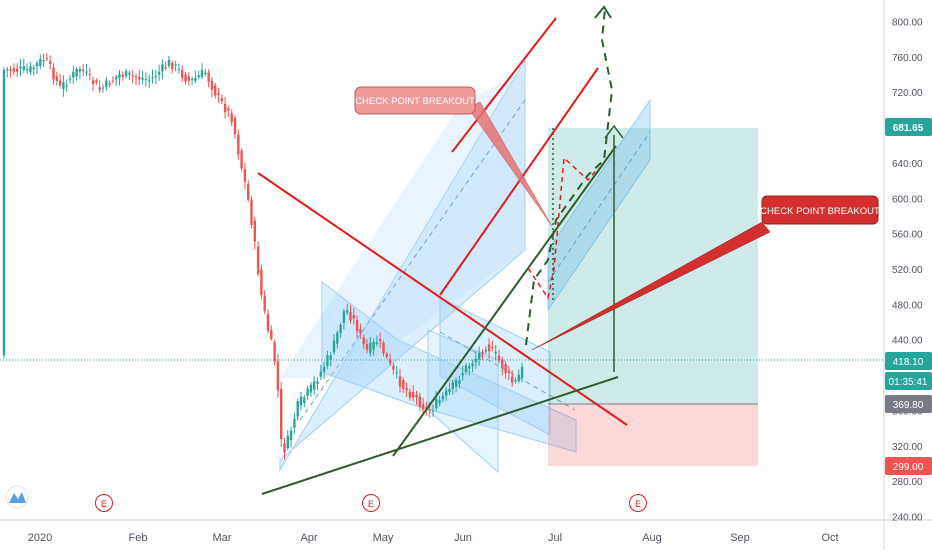 The image size is (932, 555). Describe the element at coordinates (740, 538) in the screenshot. I see `x-tick-label: Sep` at that location.